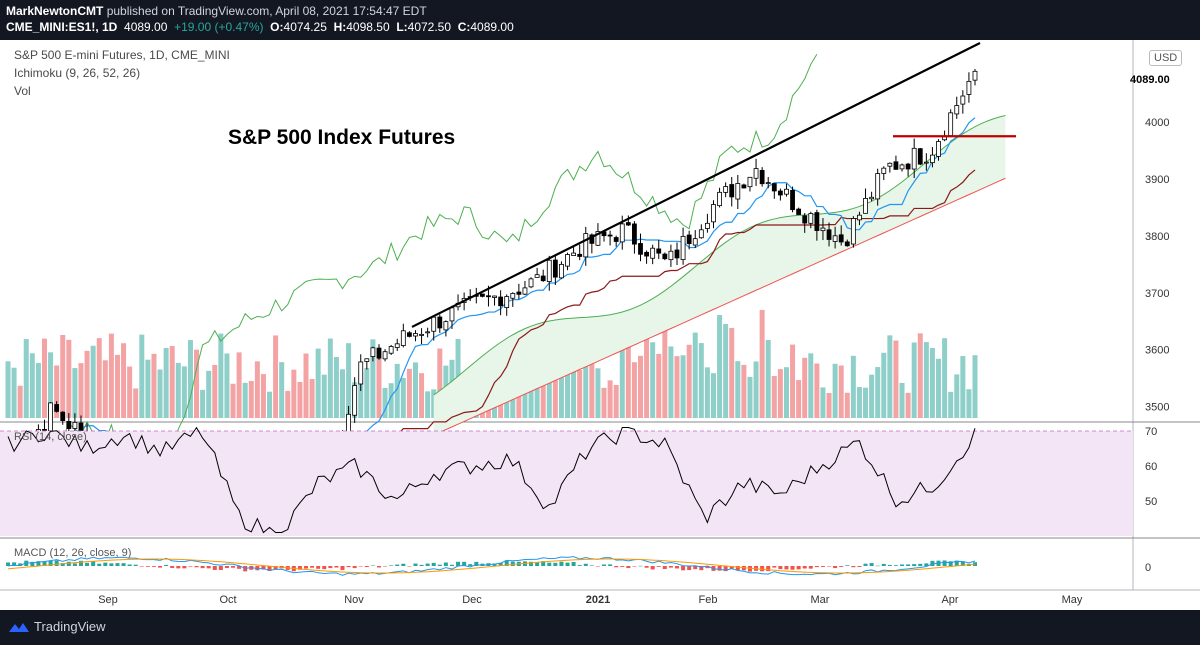 The image size is (1200, 645). I want to click on rsi-label: RSI (14, close), so click(50, 437).